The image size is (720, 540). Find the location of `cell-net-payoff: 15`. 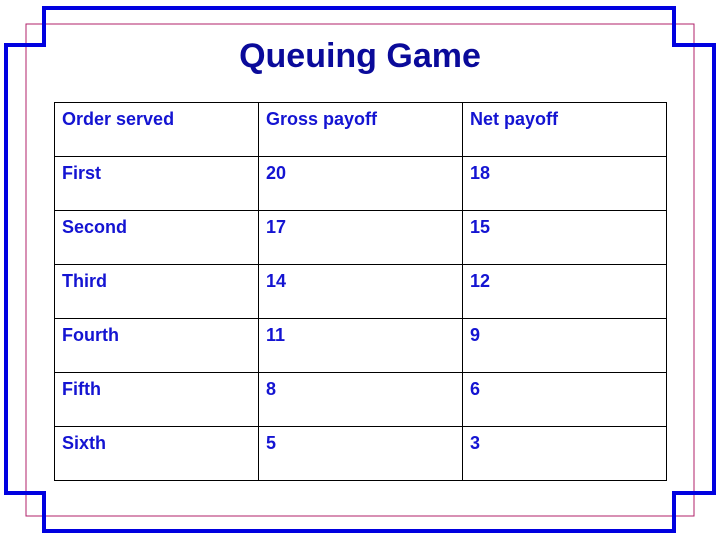

cell-net-payoff: 15 is located at coordinates (564, 237).